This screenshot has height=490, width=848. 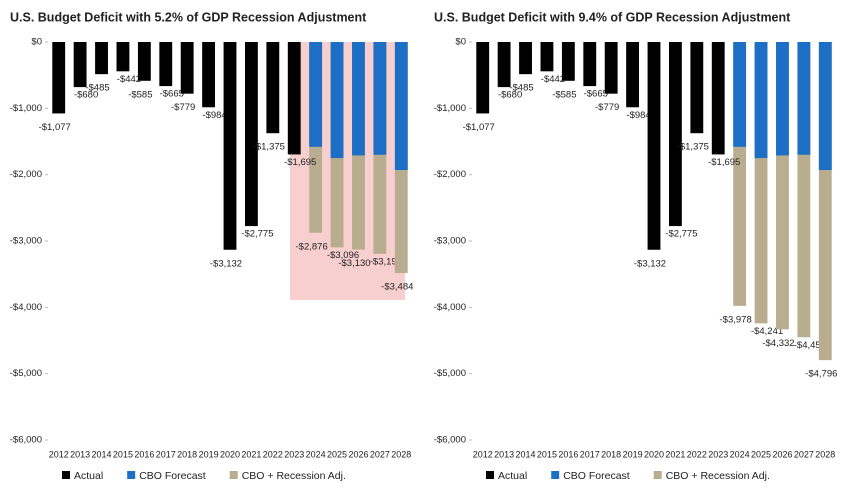 I want to click on x-tick-label: 2016, so click(x=144, y=454).